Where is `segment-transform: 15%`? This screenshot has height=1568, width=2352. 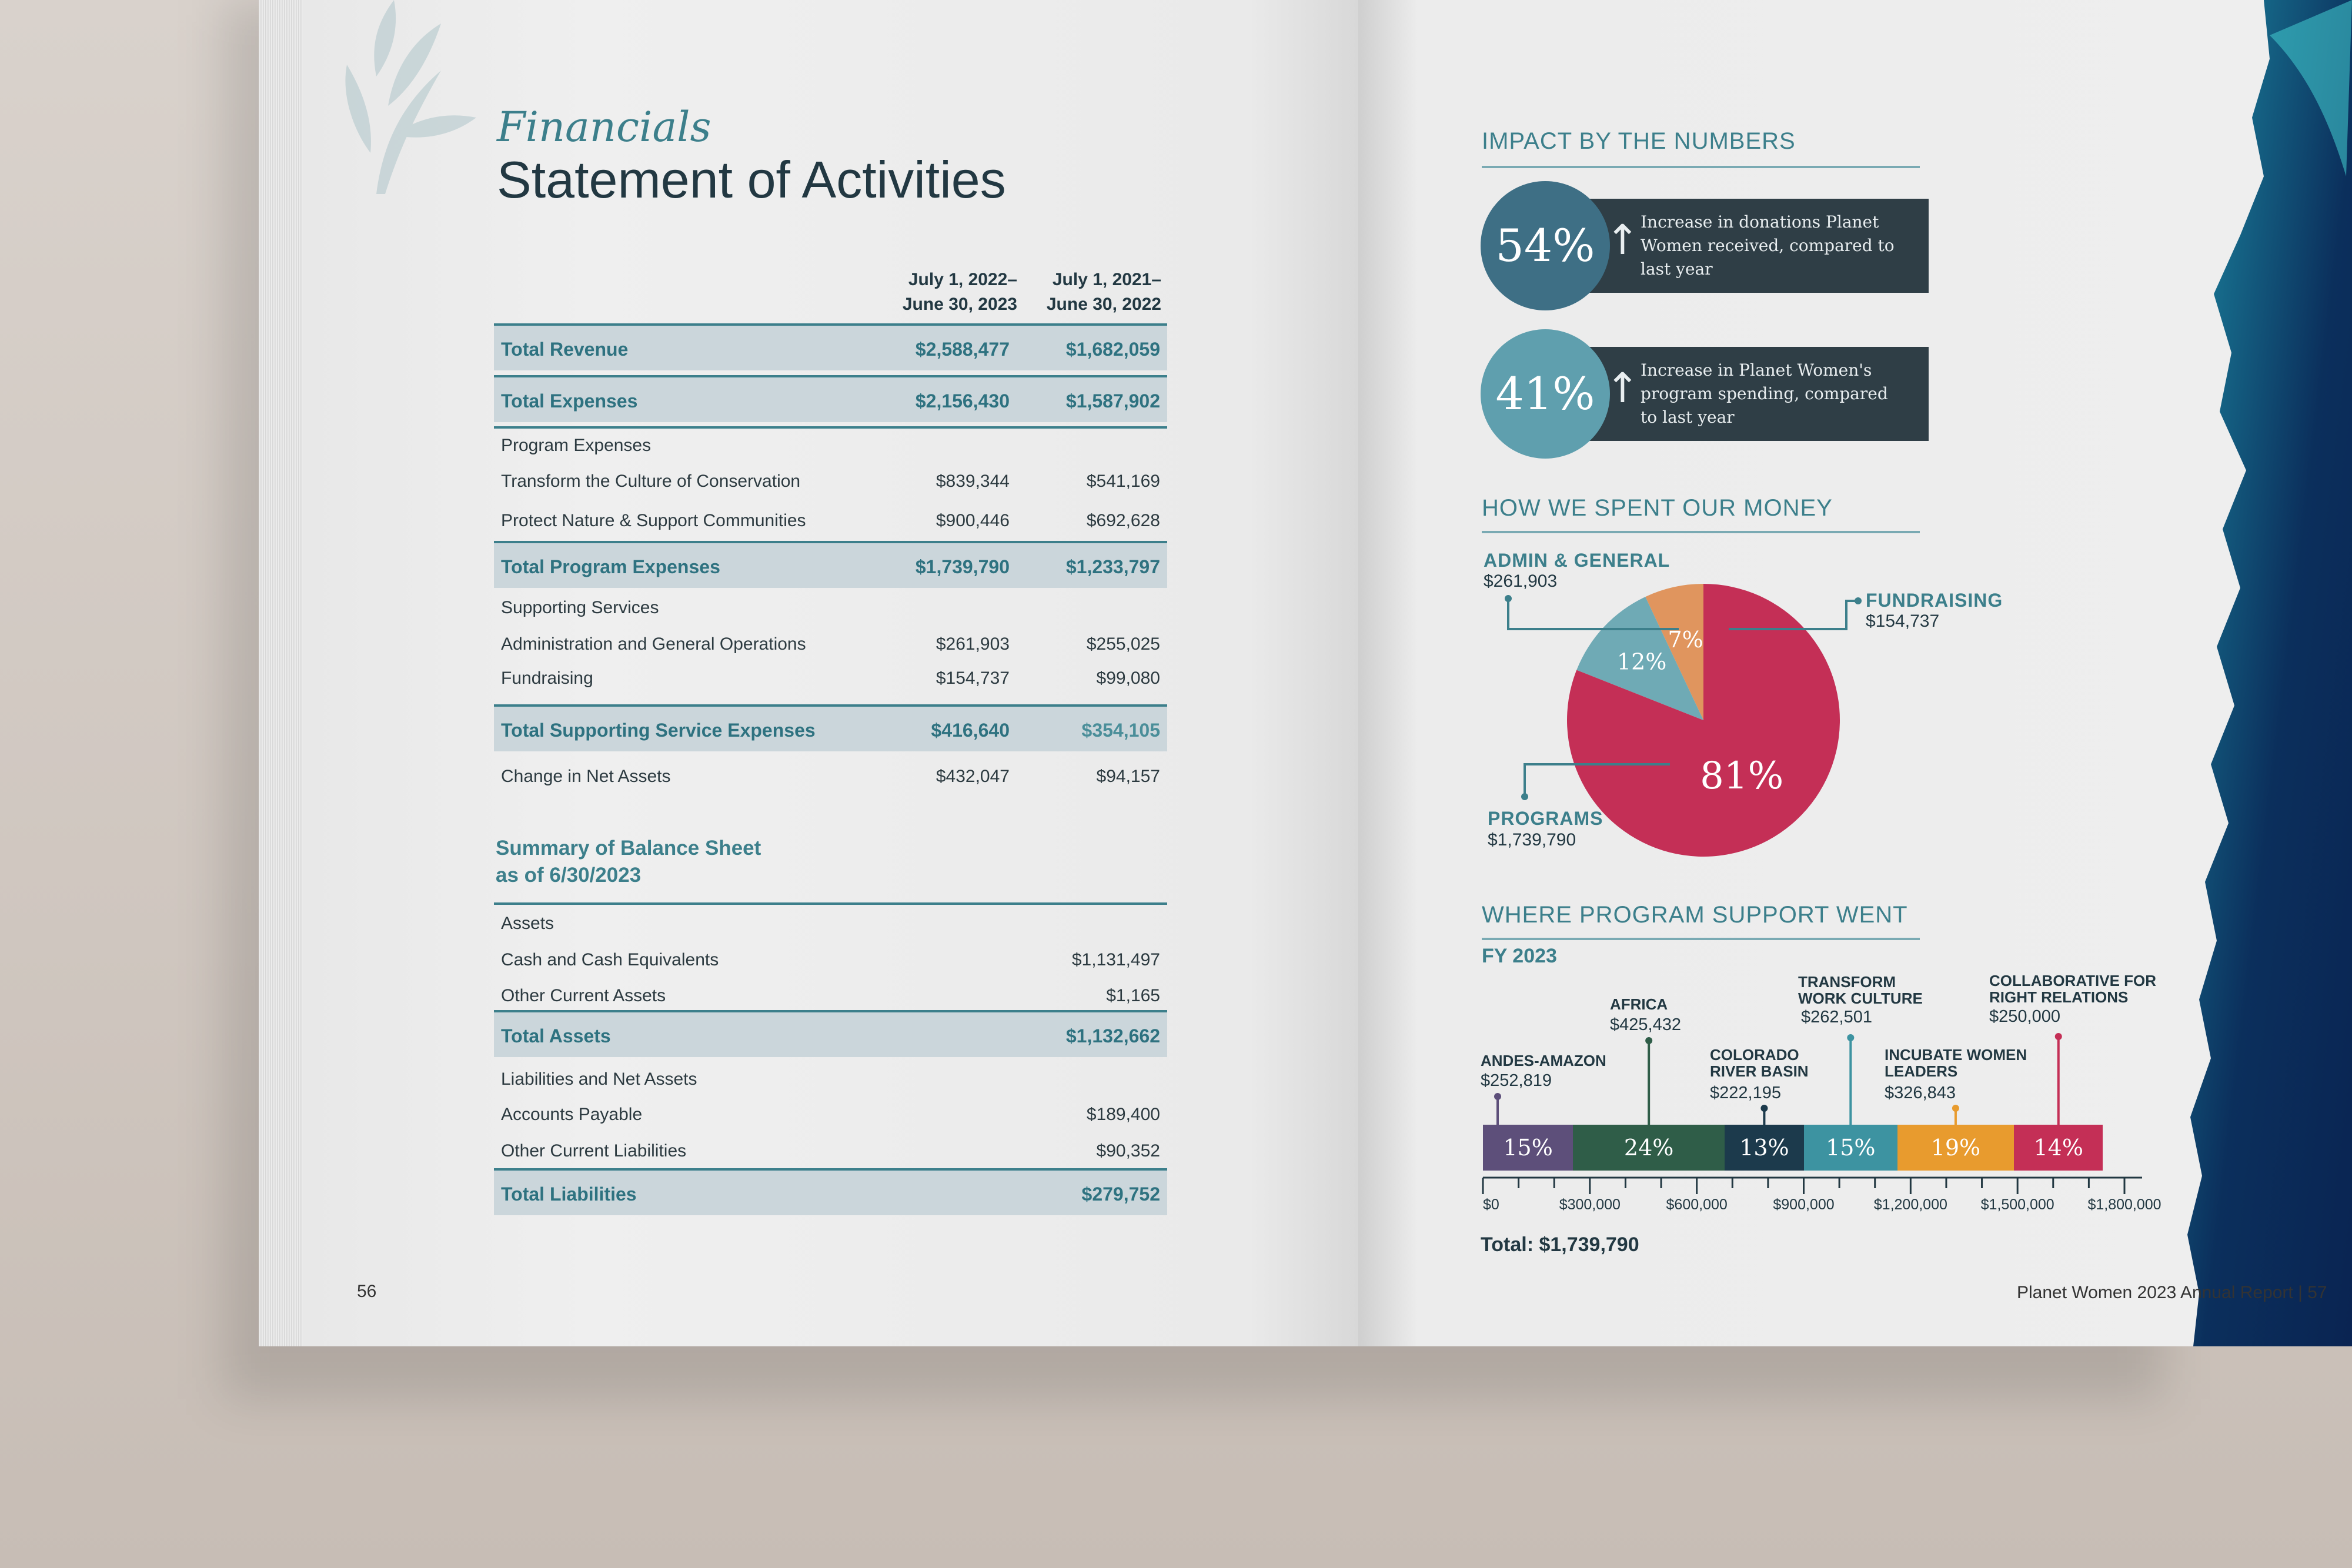 segment-transform: 15% is located at coordinates (1850, 1148).